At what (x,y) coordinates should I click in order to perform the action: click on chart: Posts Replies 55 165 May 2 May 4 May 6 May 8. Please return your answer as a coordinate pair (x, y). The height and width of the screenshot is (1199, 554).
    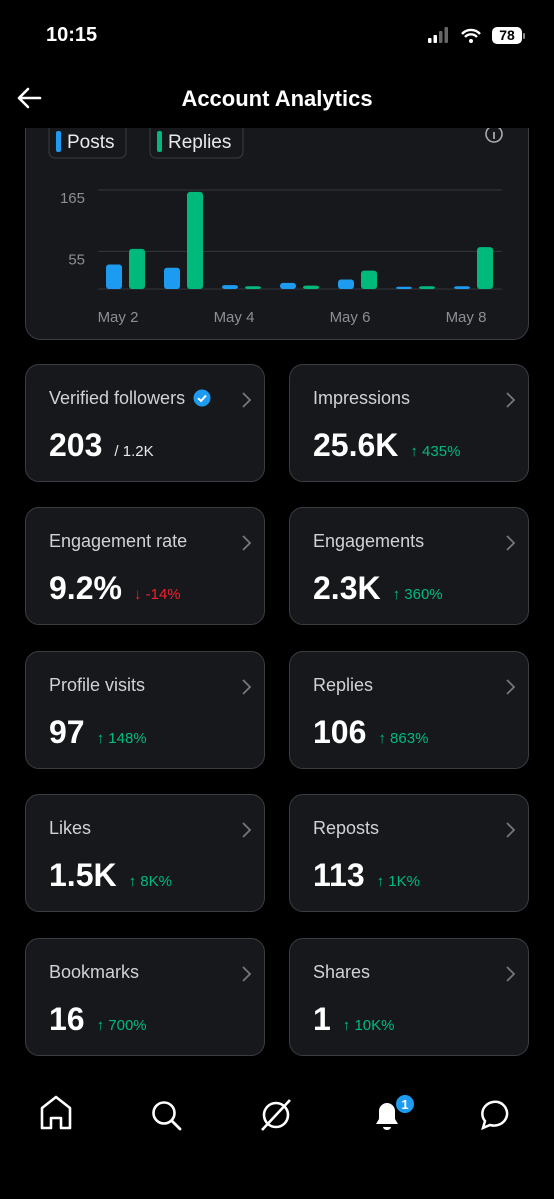
    Looking at the image, I should click on (275, 223).